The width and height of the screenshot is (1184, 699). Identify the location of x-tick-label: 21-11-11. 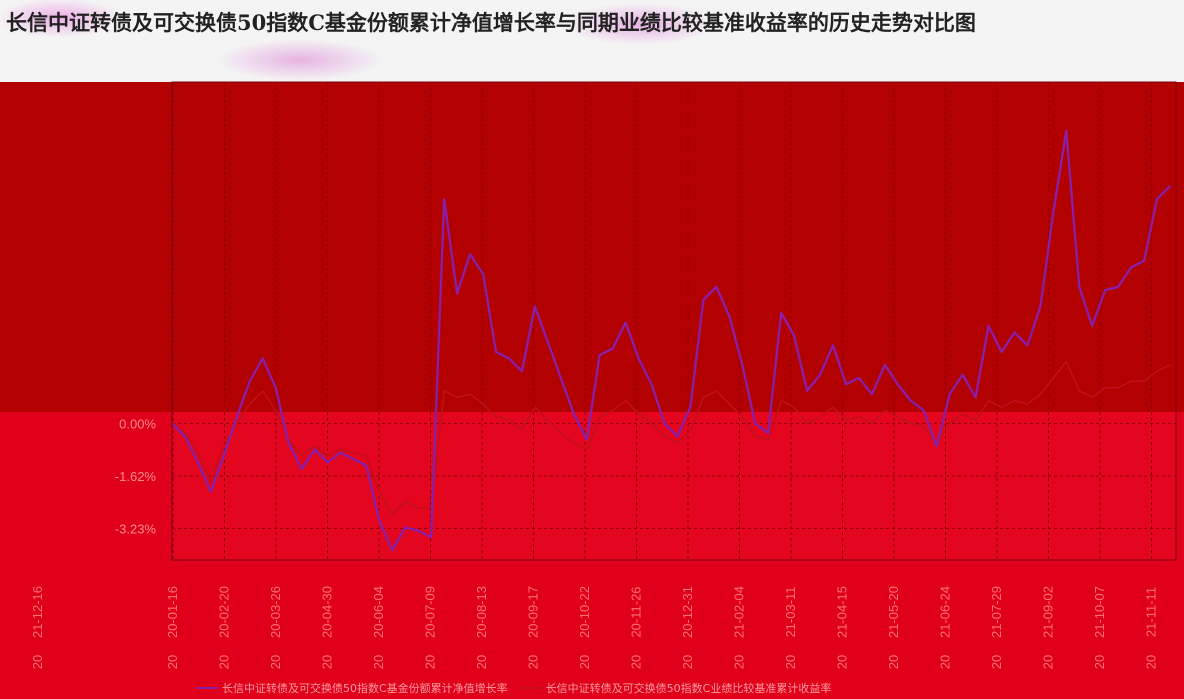
(1151, 612).